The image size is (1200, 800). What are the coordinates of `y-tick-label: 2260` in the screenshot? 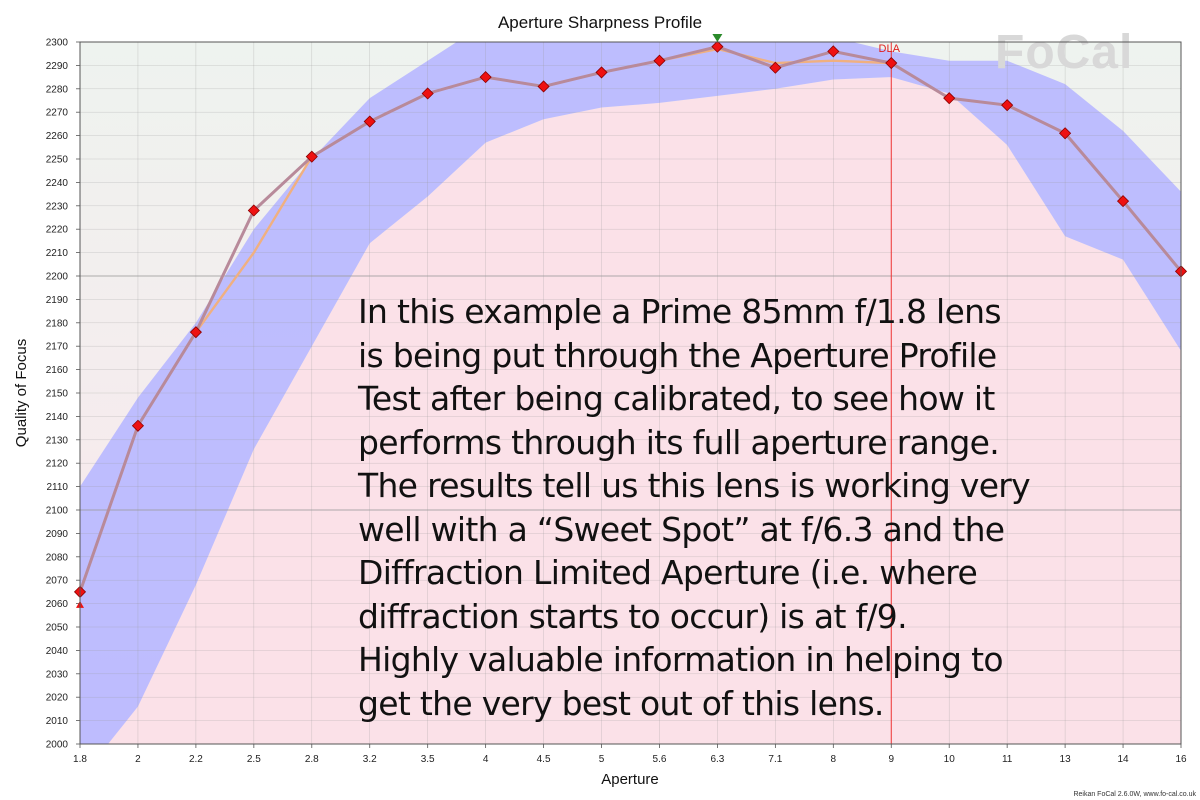 It's located at (57, 136).